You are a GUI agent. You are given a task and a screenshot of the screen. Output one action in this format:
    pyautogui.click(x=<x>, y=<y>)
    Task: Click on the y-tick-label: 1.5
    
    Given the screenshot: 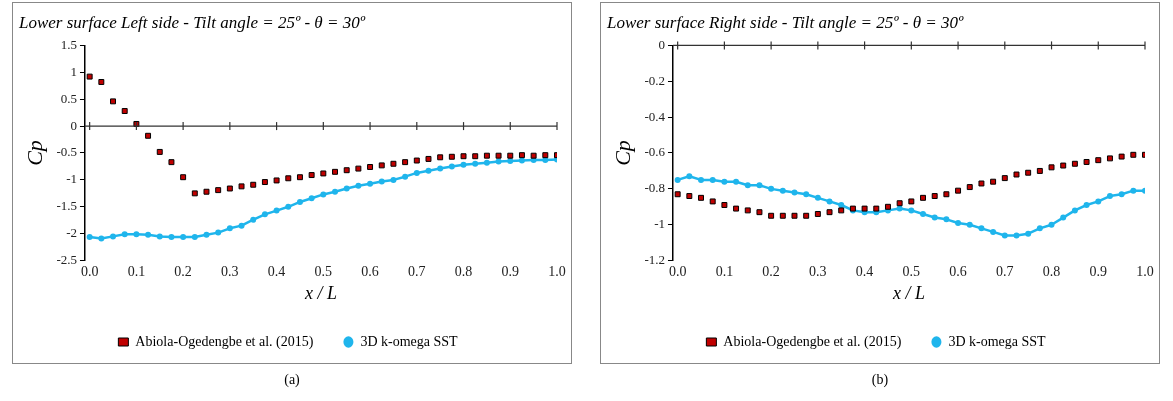 What is the action you would take?
    pyautogui.click(x=68, y=44)
    